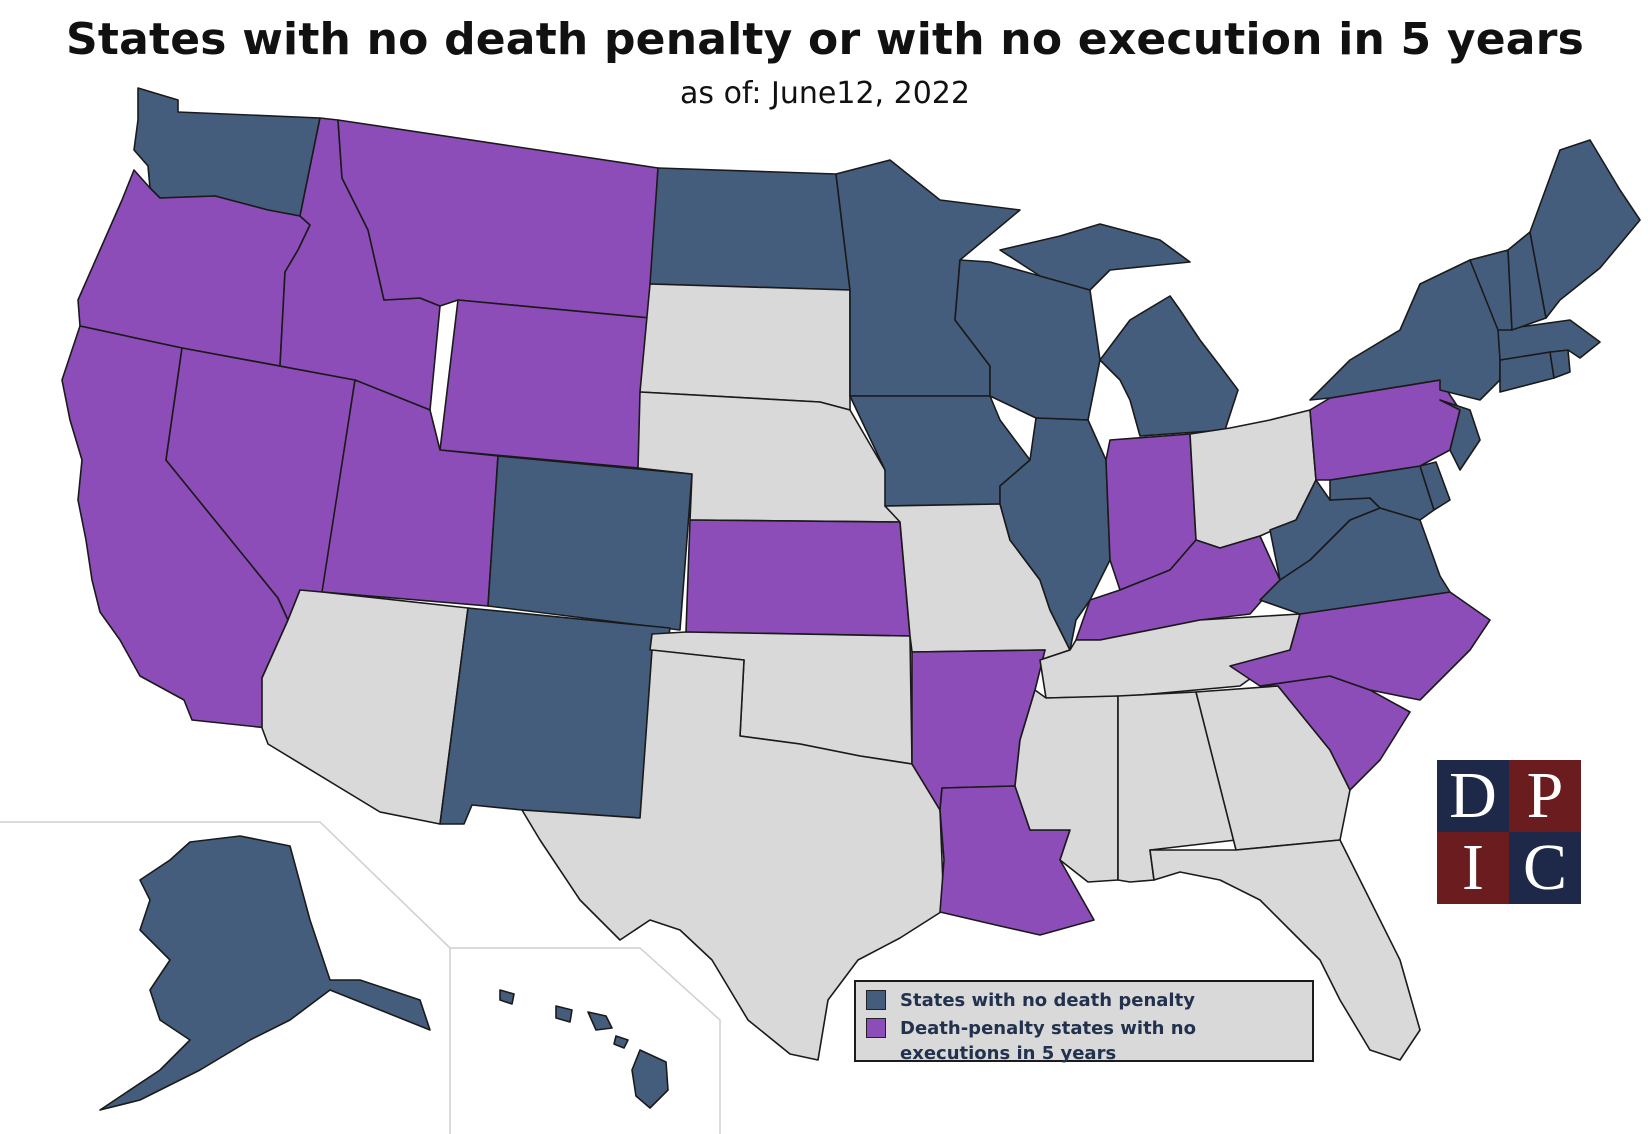 The width and height of the screenshot is (1650, 1134). Describe the element at coordinates (1405, 330) in the screenshot. I see `state-ny` at that location.